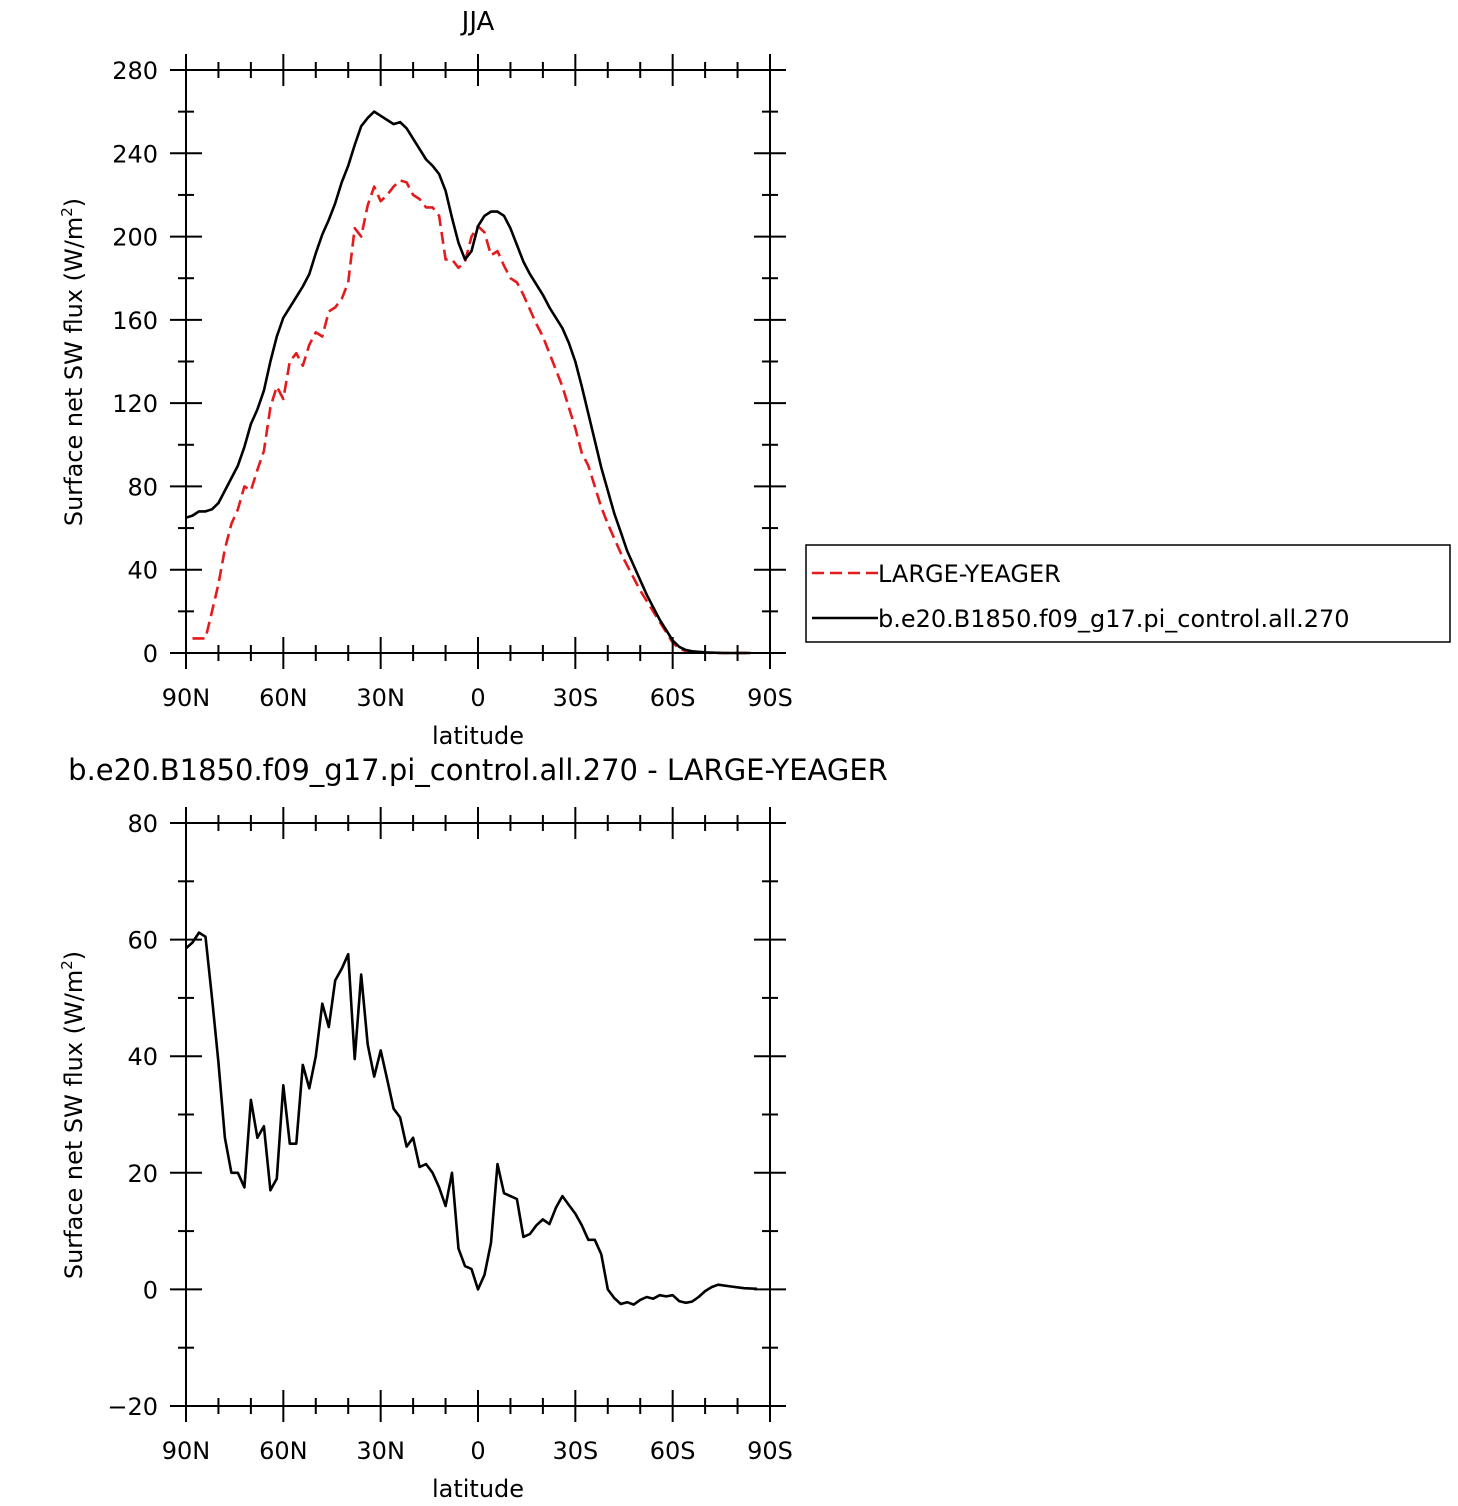 The width and height of the screenshot is (1458, 1506). What do you see at coordinates (67, 212) in the screenshot?
I see `top-y-axis-label-sup: 2` at bounding box center [67, 212].